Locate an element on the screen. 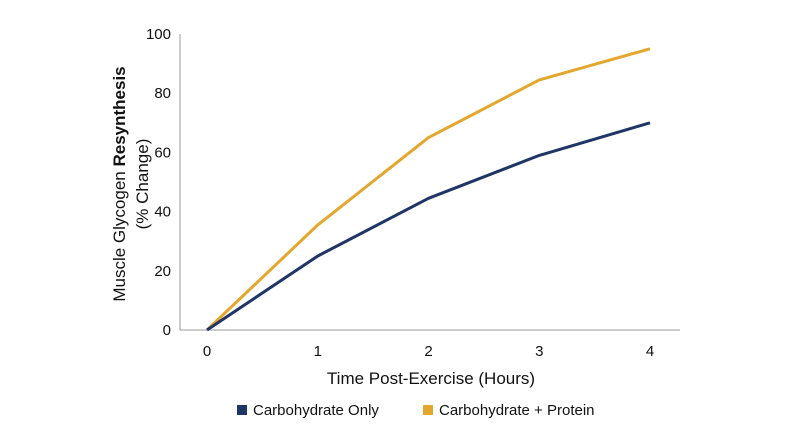 This screenshot has width=800, height=447. y-tick-label: 20 is located at coordinates (162, 271).